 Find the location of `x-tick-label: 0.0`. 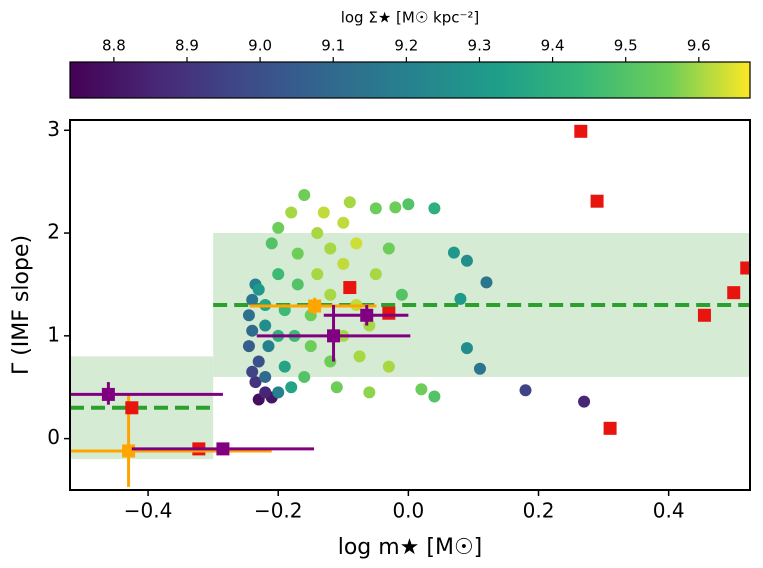

x-tick-label: 0.0 is located at coordinates (408, 511).